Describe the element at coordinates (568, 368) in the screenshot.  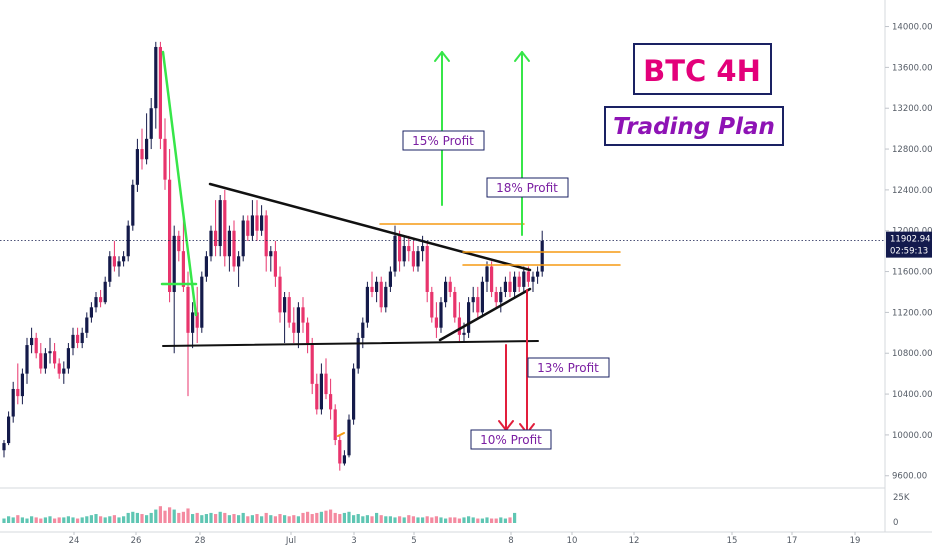
I see `profit-label-13-text: 13% Profit` at that location.